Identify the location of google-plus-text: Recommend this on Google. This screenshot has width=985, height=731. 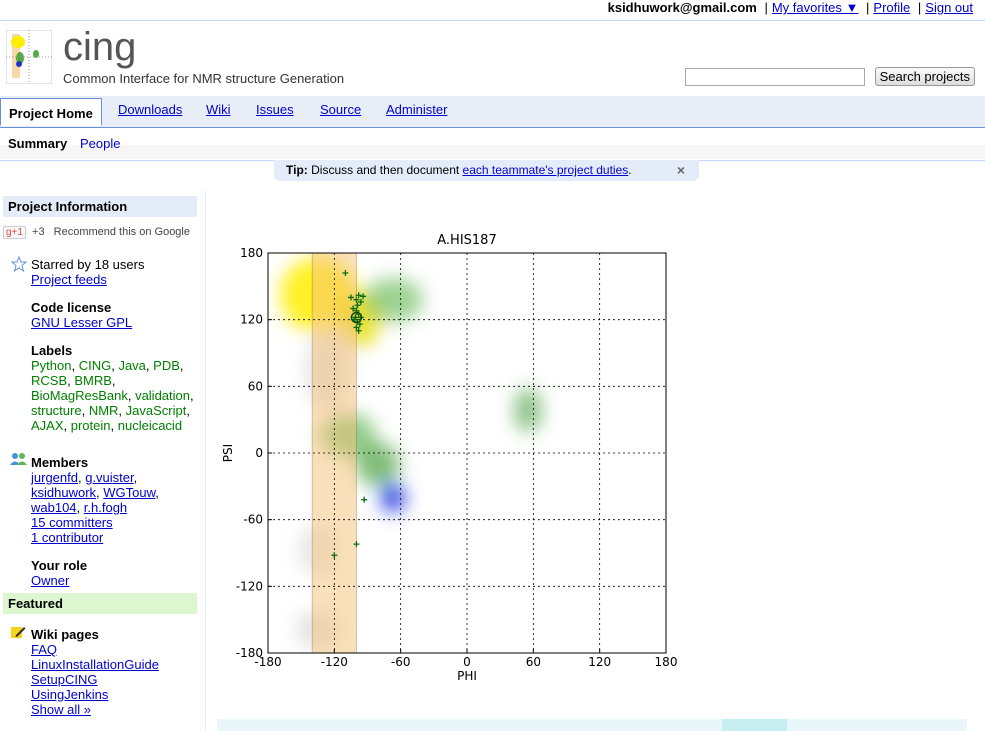
(121, 232).